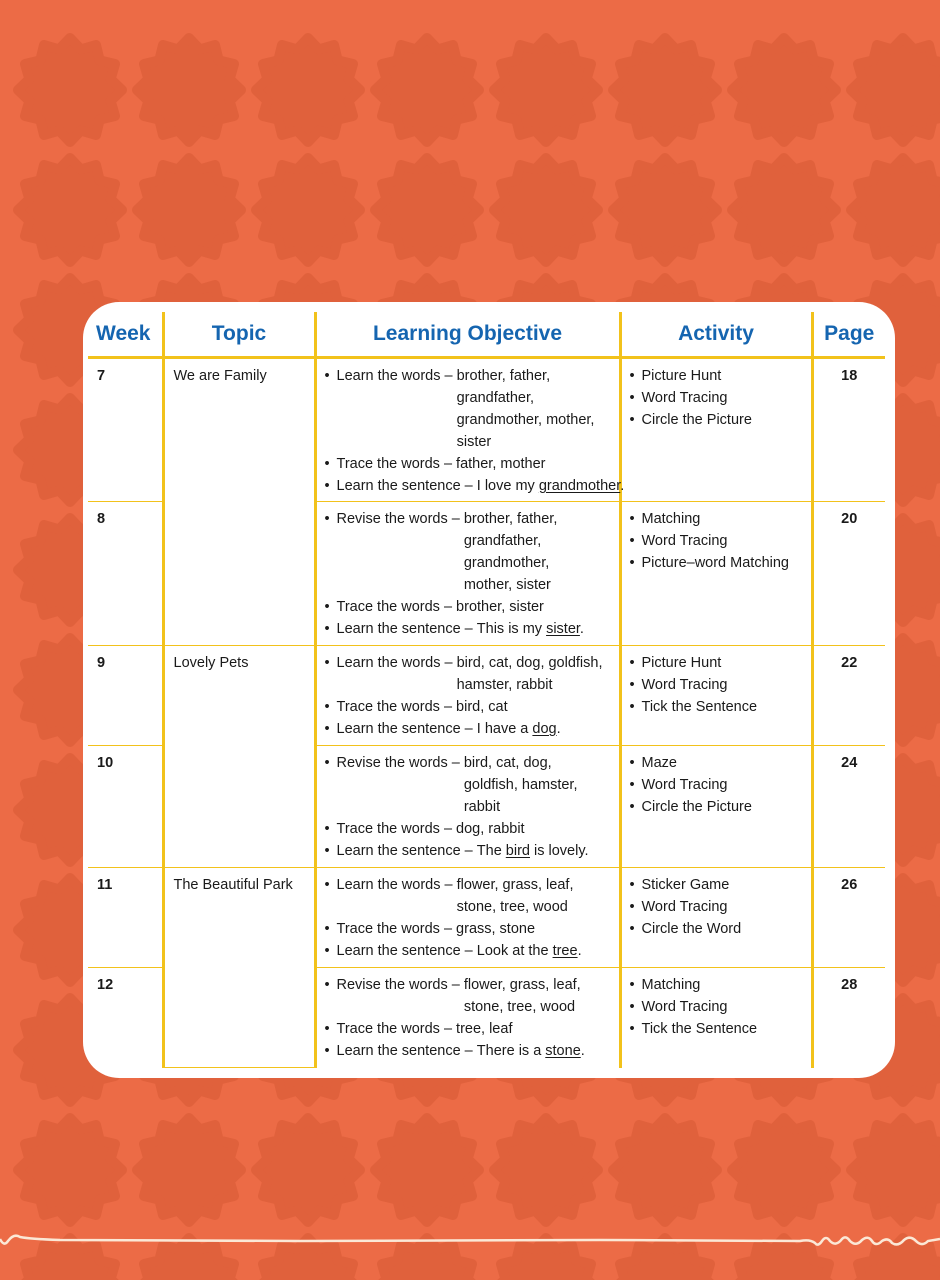 The width and height of the screenshot is (940, 1280). Describe the element at coordinates (696, 807) in the screenshot. I see `activity-label: Circle the Picture` at that location.